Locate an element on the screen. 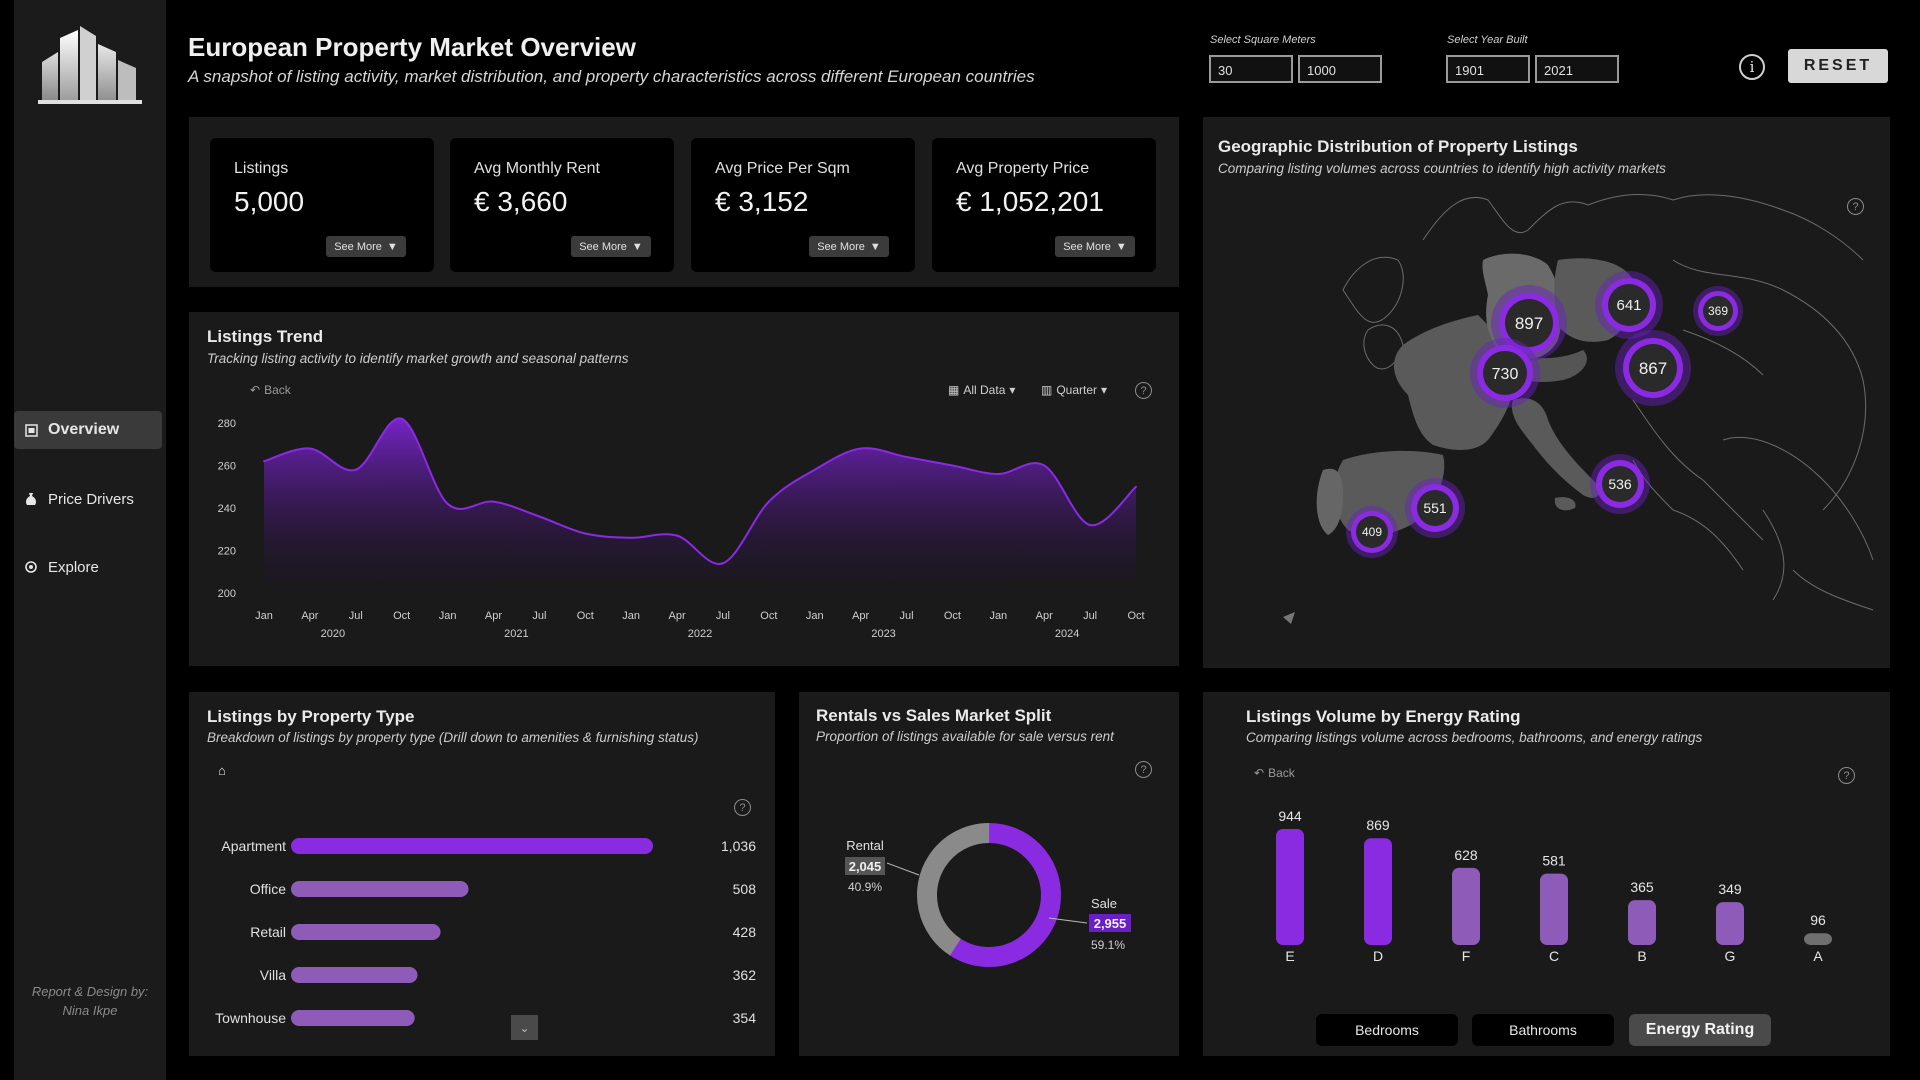 This screenshot has width=1920, height=1080. kpi-value: € 3,660 is located at coordinates (521, 201).